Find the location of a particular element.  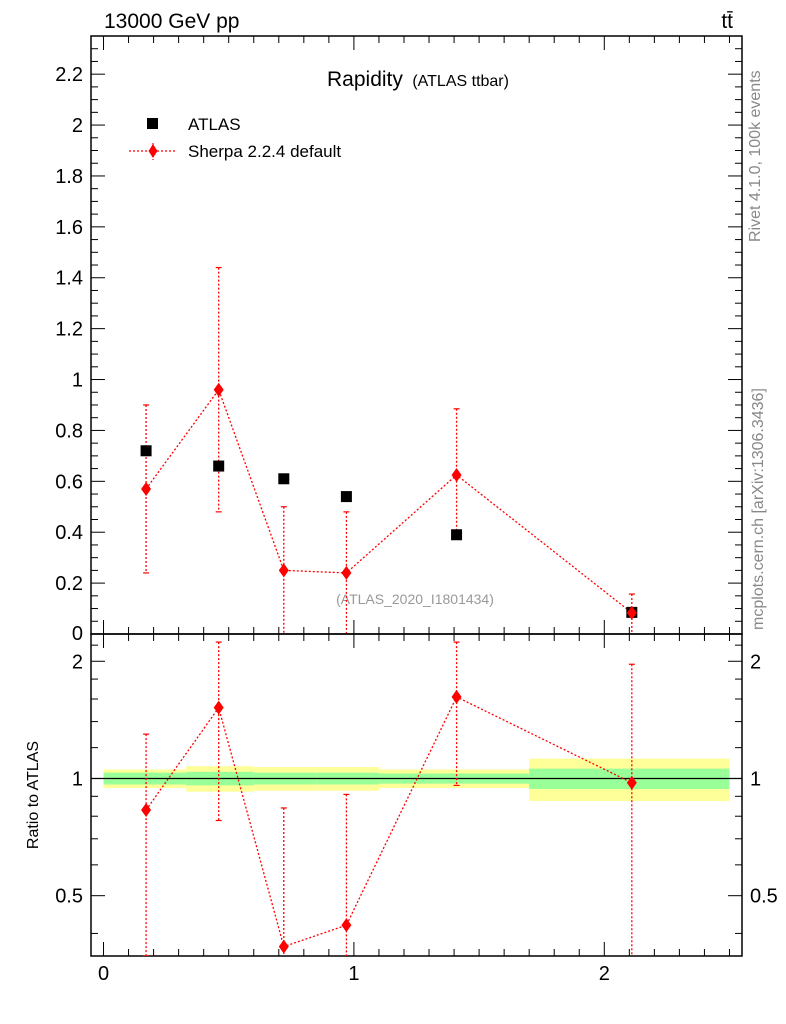

energy-label: 13000 GeV pp is located at coordinates (171, 21).